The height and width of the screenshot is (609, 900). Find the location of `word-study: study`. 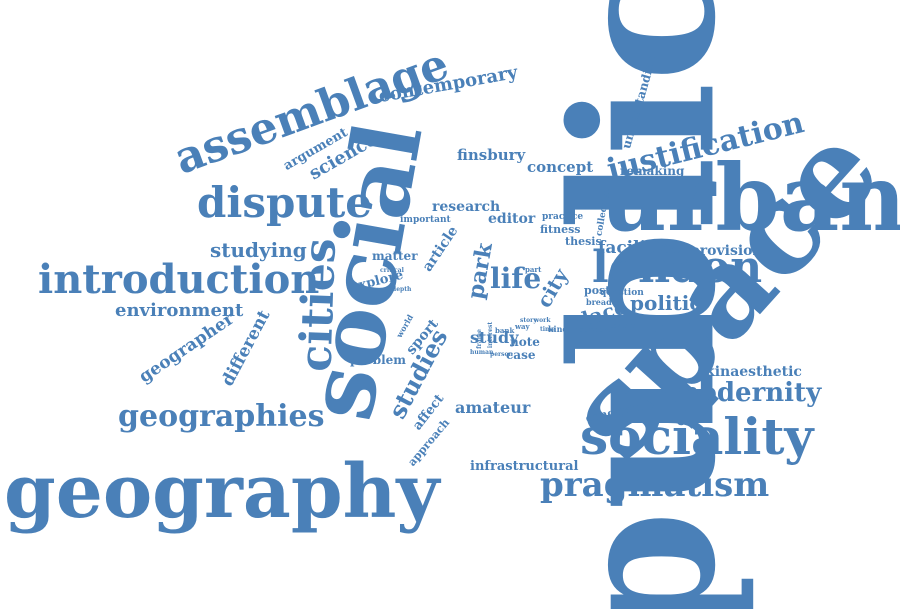

word-study: study is located at coordinates (494, 337).